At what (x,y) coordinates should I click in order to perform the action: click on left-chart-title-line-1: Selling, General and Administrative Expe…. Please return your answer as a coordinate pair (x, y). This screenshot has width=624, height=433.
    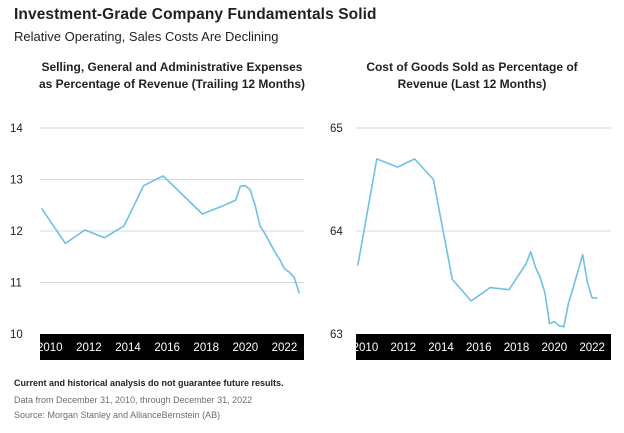
    Looking at the image, I should click on (172, 67).